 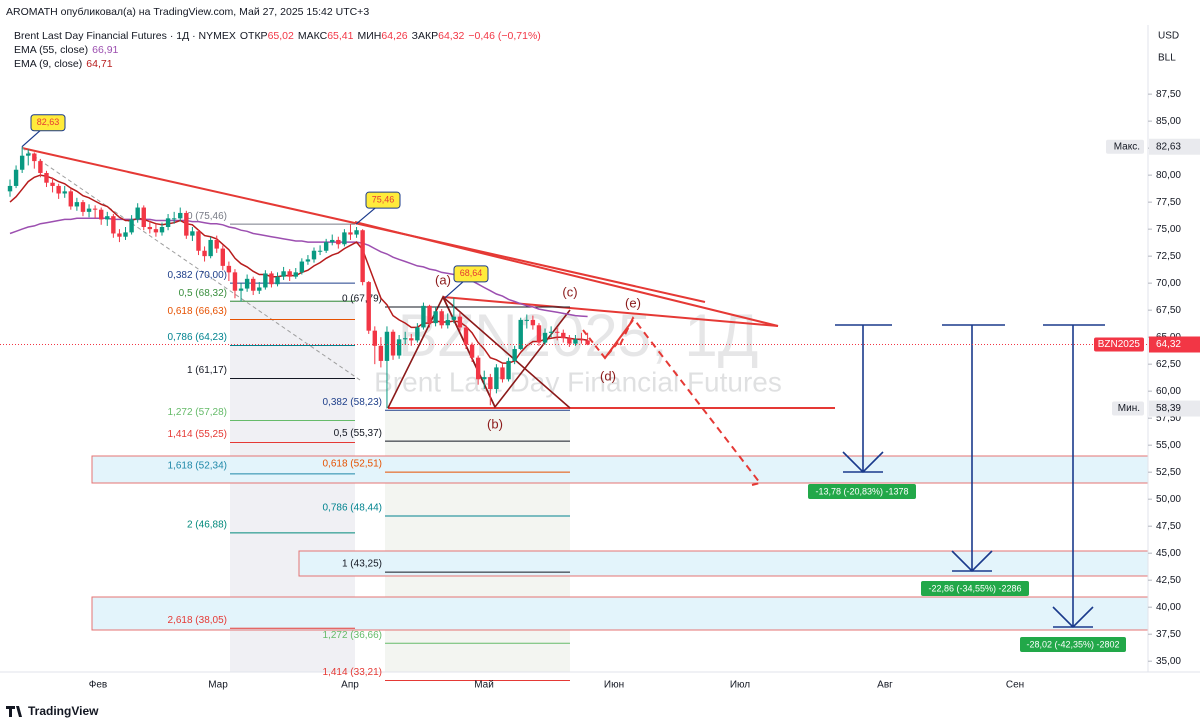 I want to click on target-label: -13,78 (-20,83%) -1378, so click(x=861, y=491).